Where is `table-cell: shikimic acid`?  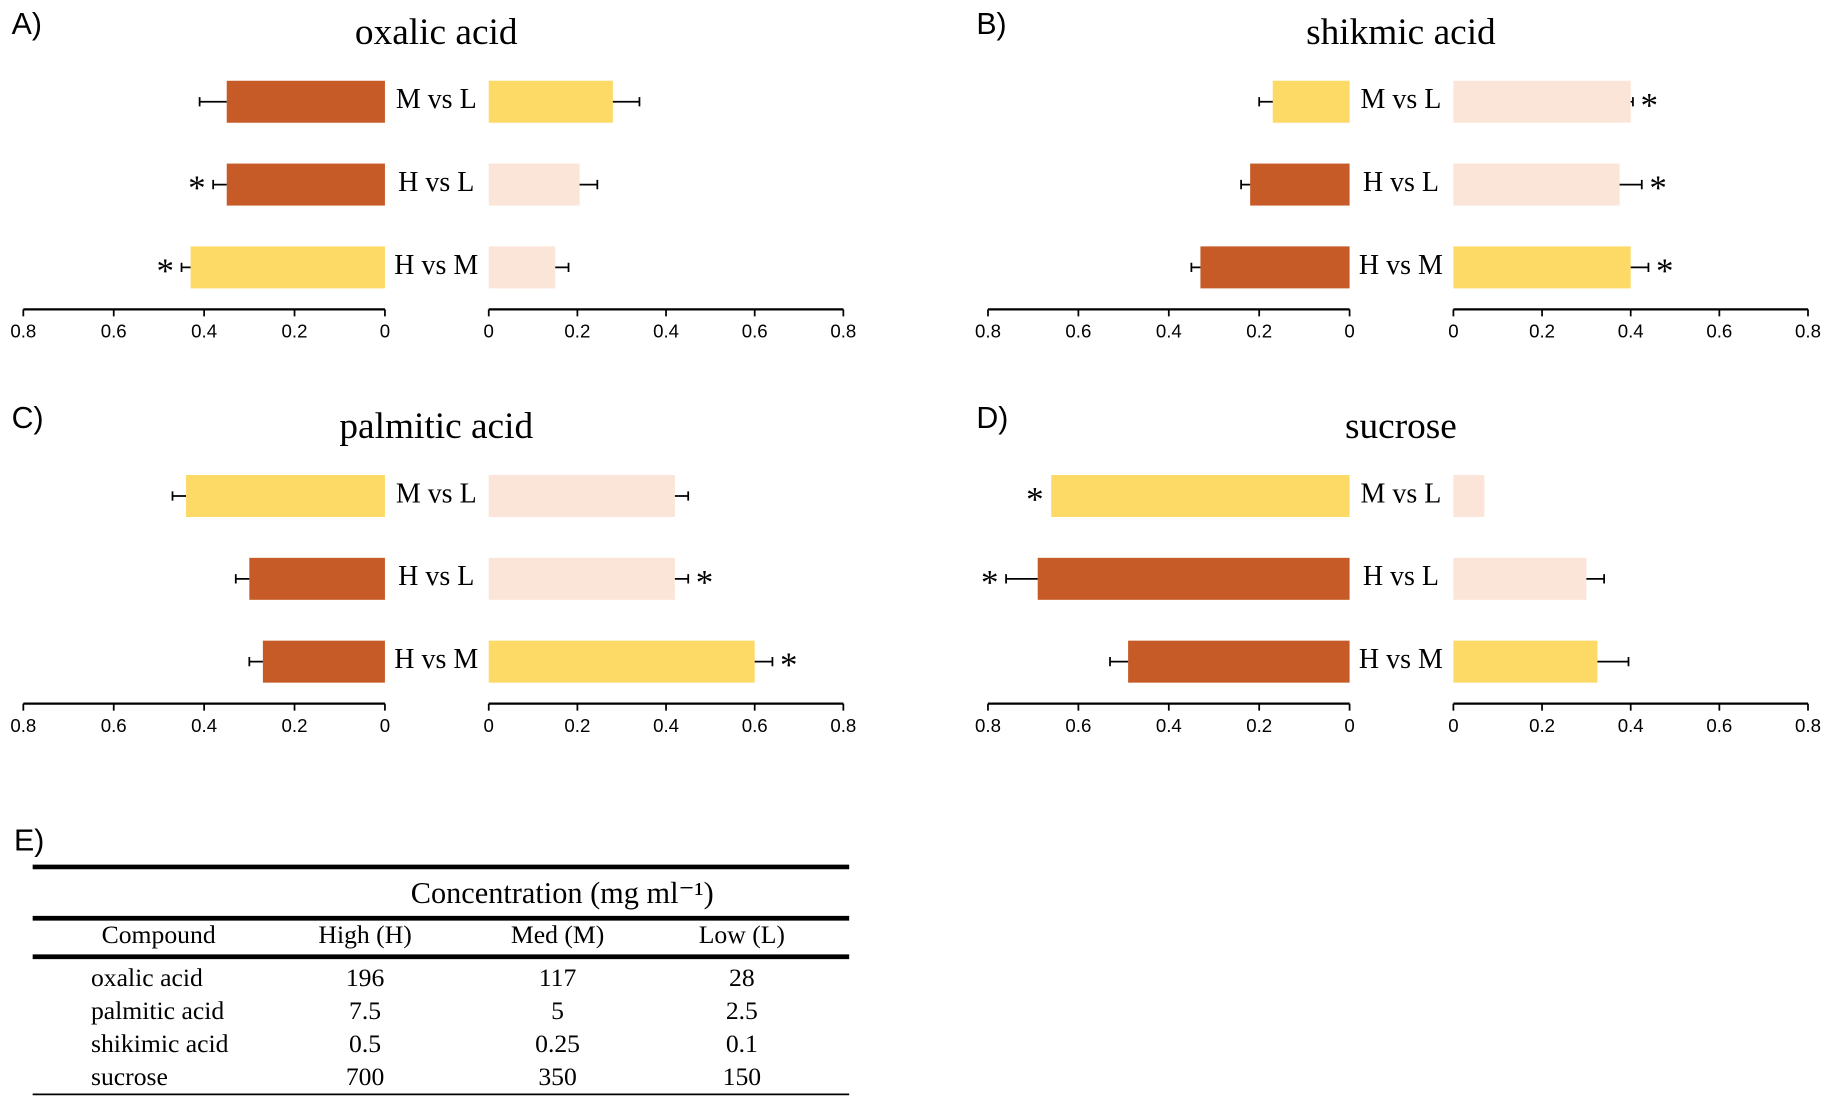 table-cell: shikimic acid is located at coordinates (160, 1043).